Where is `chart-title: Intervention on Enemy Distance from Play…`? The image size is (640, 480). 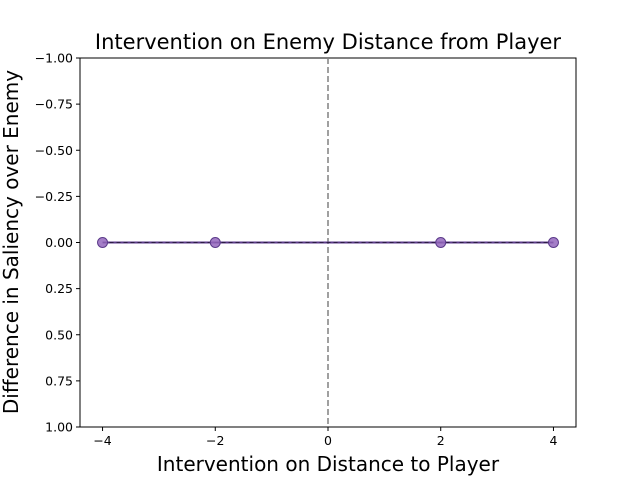
chart-title: Intervention on Enemy Distance from Play… is located at coordinates (328, 42).